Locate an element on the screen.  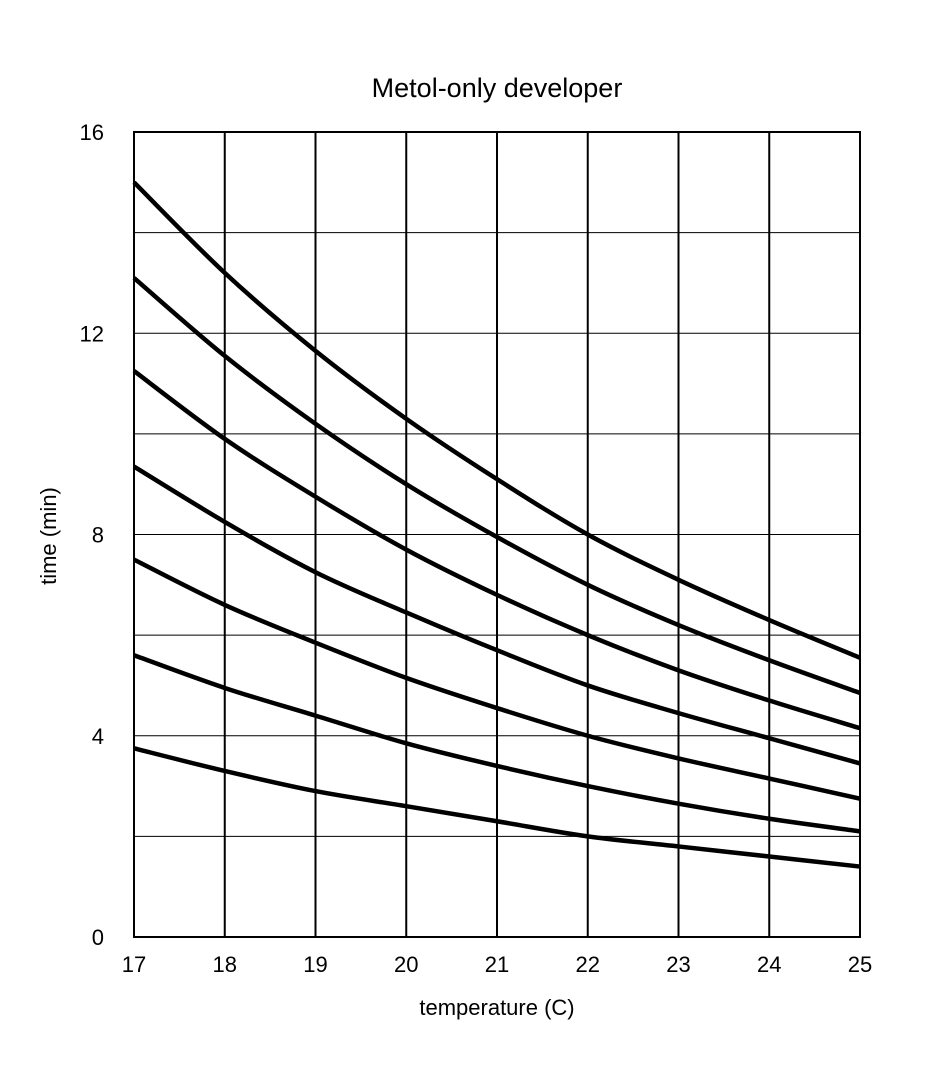
y-tick-label: 4 is located at coordinates (98, 736).